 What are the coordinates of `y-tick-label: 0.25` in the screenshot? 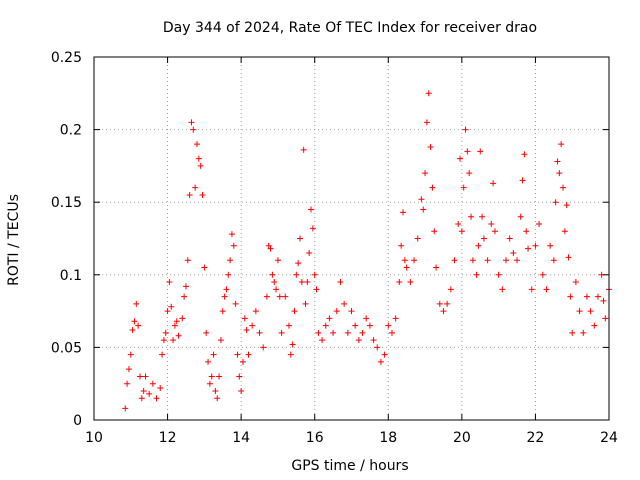 It's located at (66, 58).